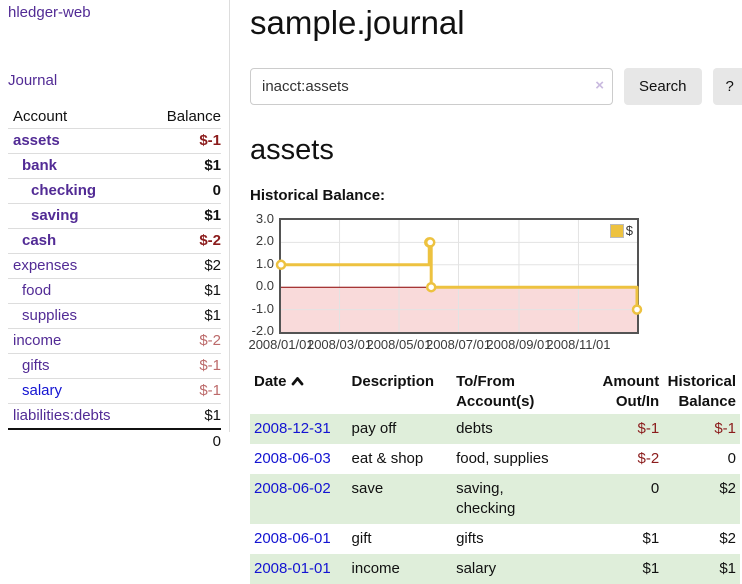 This screenshot has width=742, height=584. I want to click on sidebar-item-journal: Journal, so click(33, 80).